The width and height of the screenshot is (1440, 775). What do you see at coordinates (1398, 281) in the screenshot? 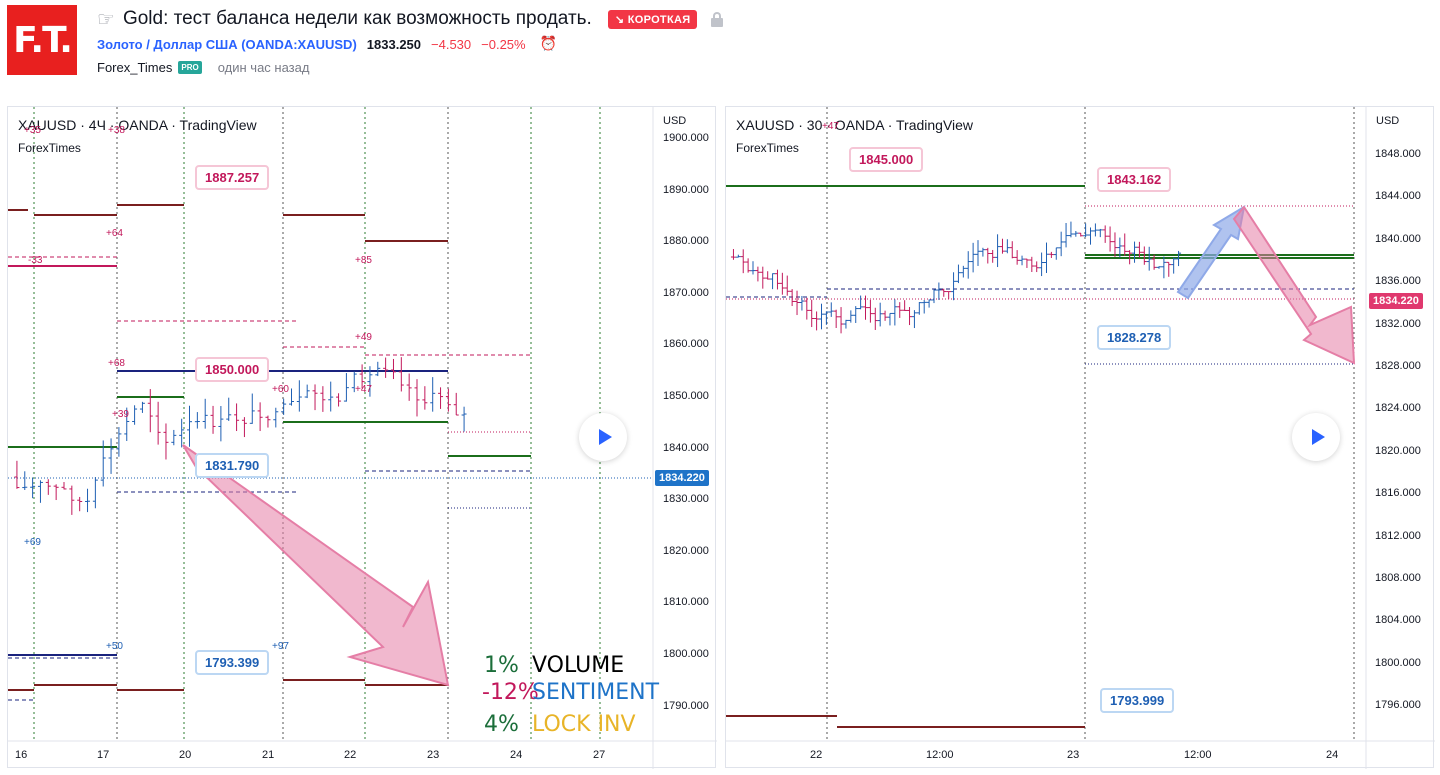
I see `price-tick: 1836.000` at bounding box center [1398, 281].